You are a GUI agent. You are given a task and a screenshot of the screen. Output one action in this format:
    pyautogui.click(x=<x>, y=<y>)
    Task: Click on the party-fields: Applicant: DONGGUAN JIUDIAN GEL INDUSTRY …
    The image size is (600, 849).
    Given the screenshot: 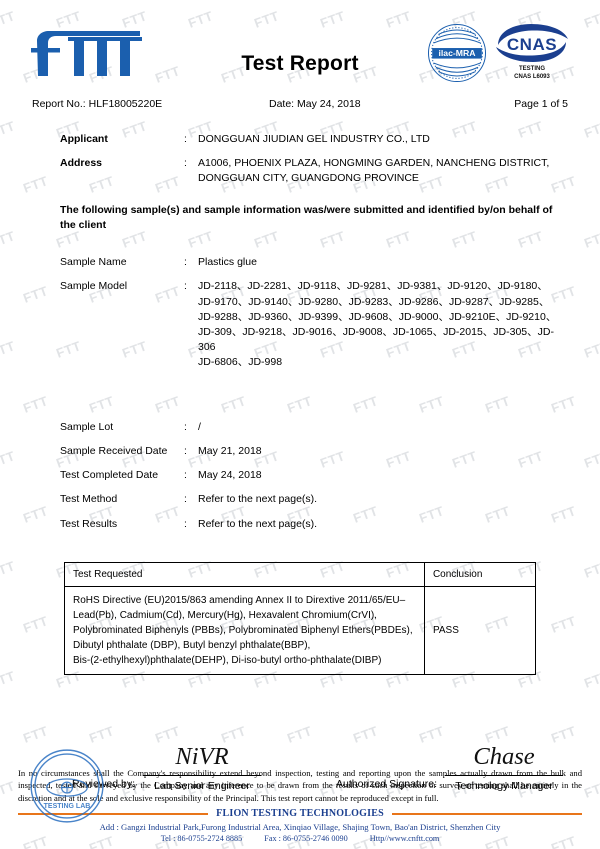 What is the action you would take?
    pyautogui.click(x=300, y=159)
    